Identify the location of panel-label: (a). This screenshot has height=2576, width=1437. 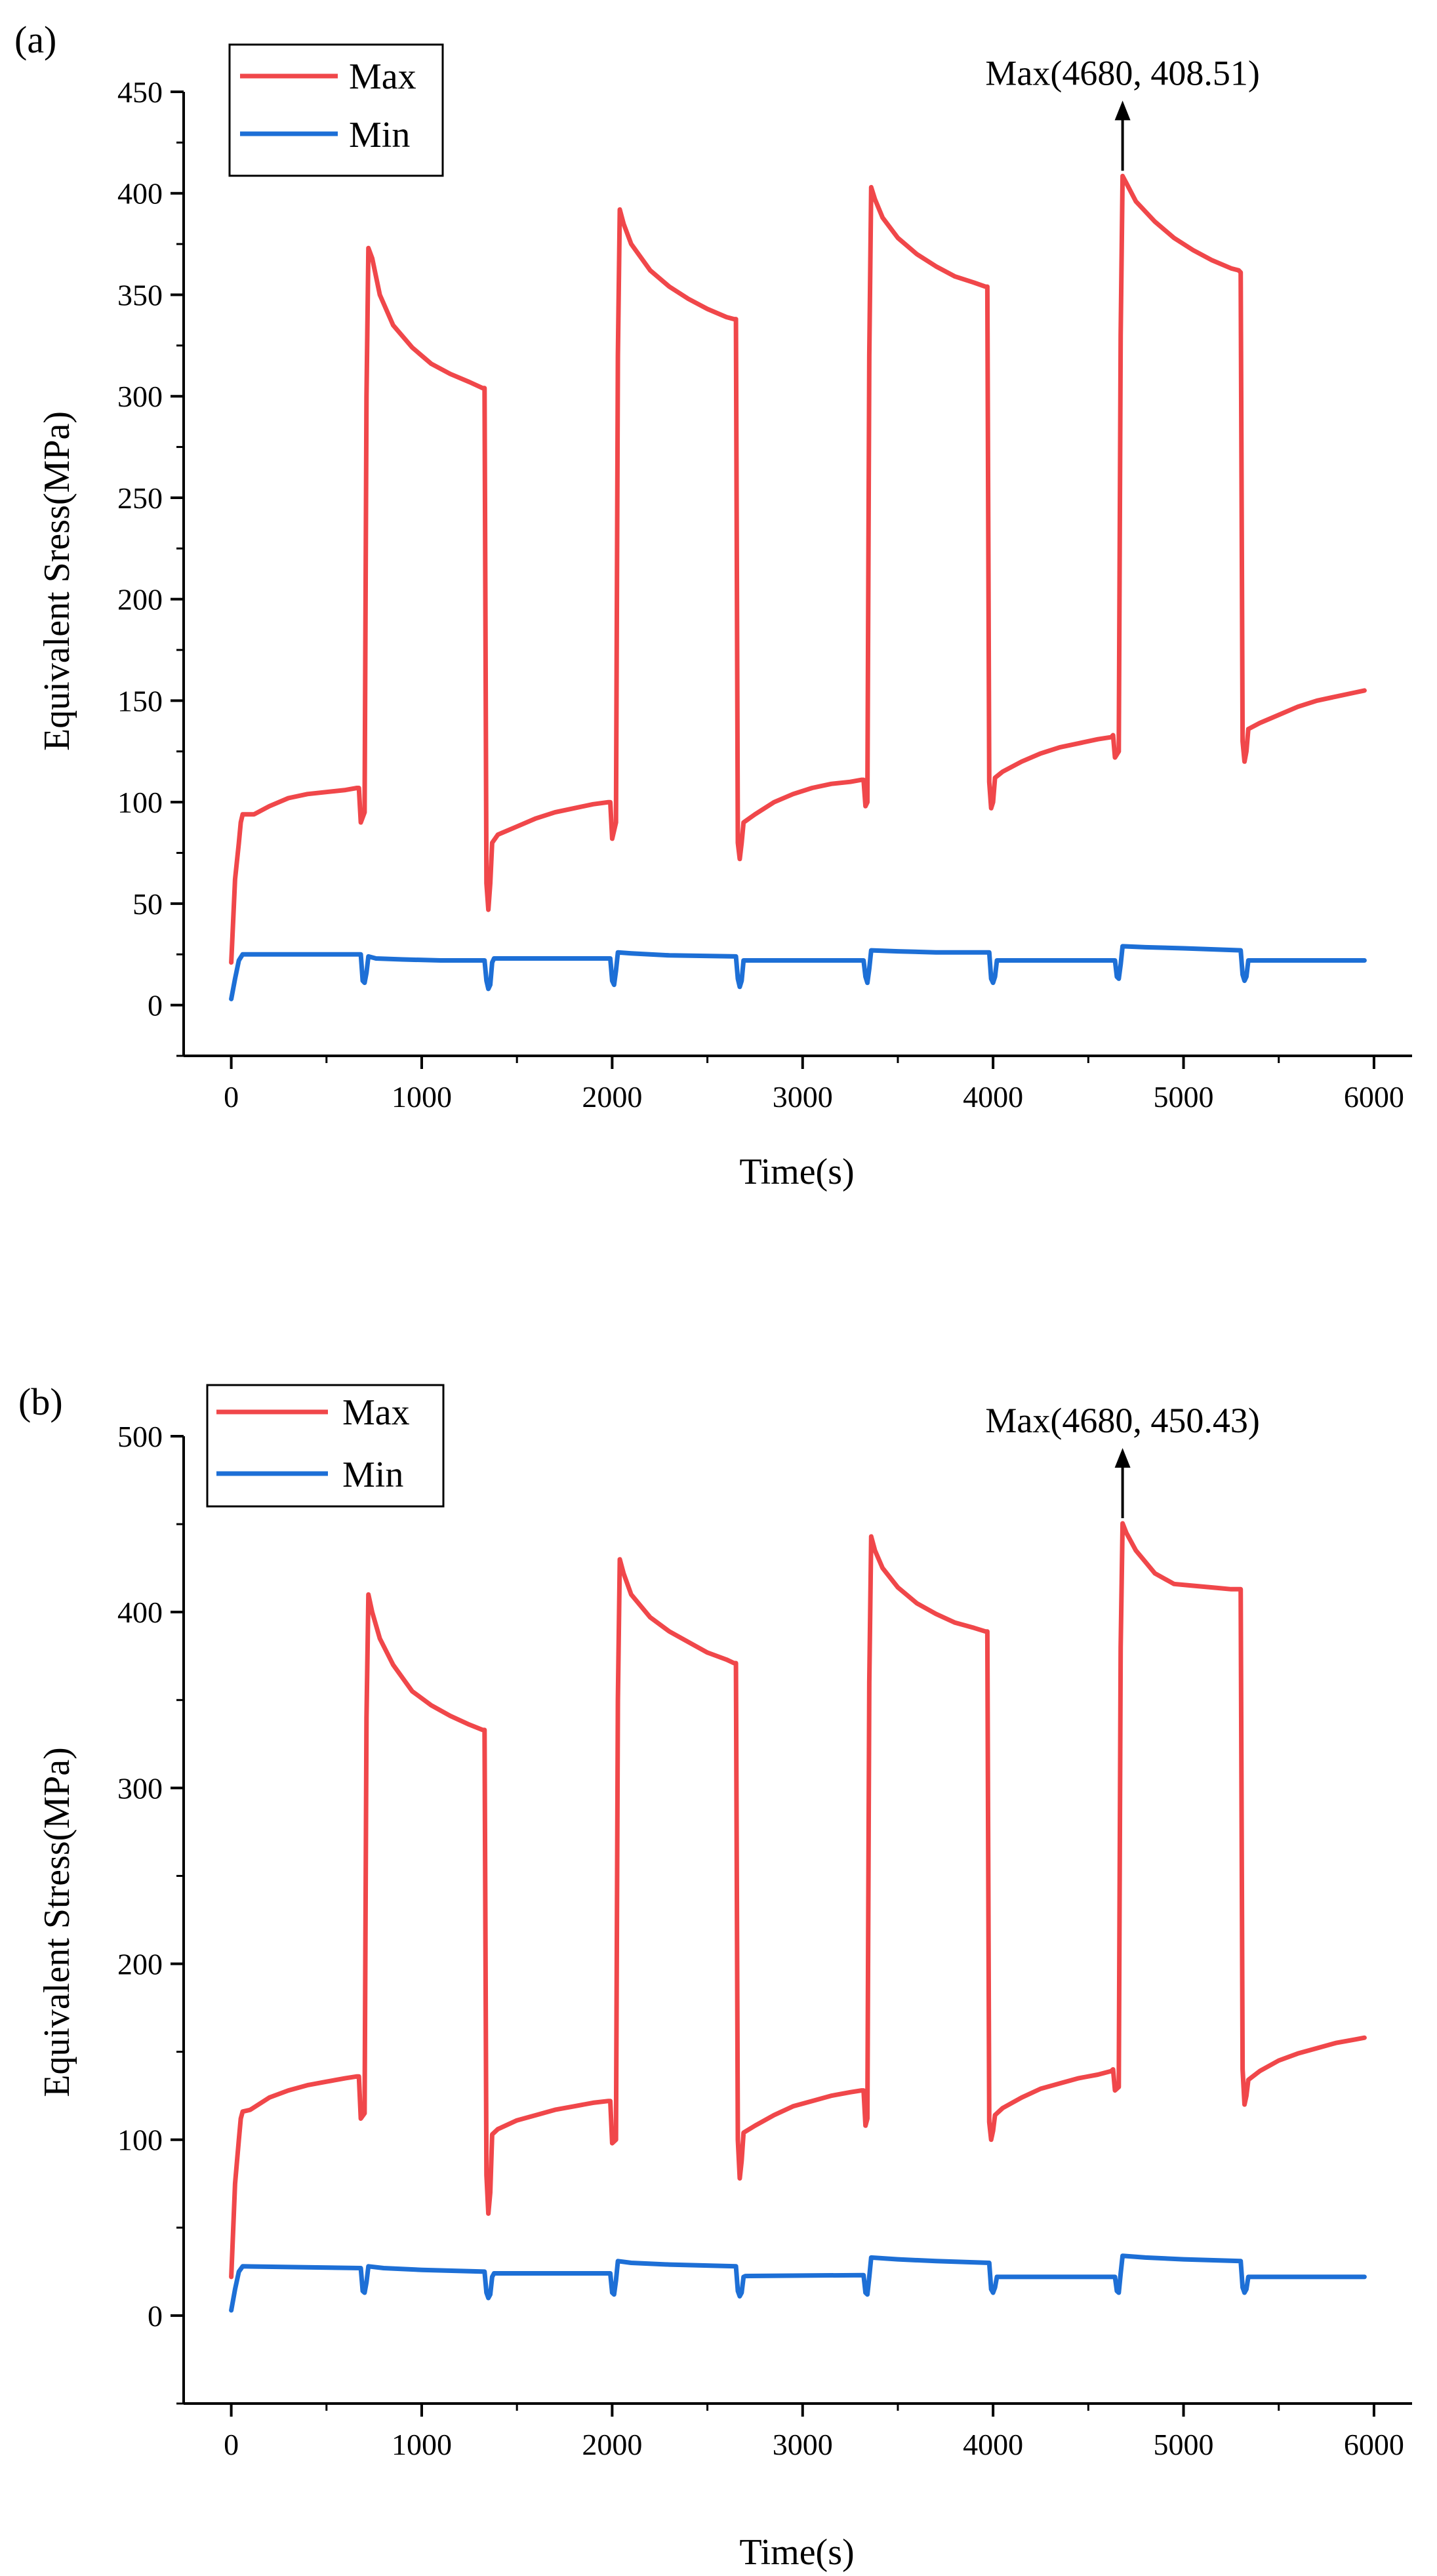
(35, 39).